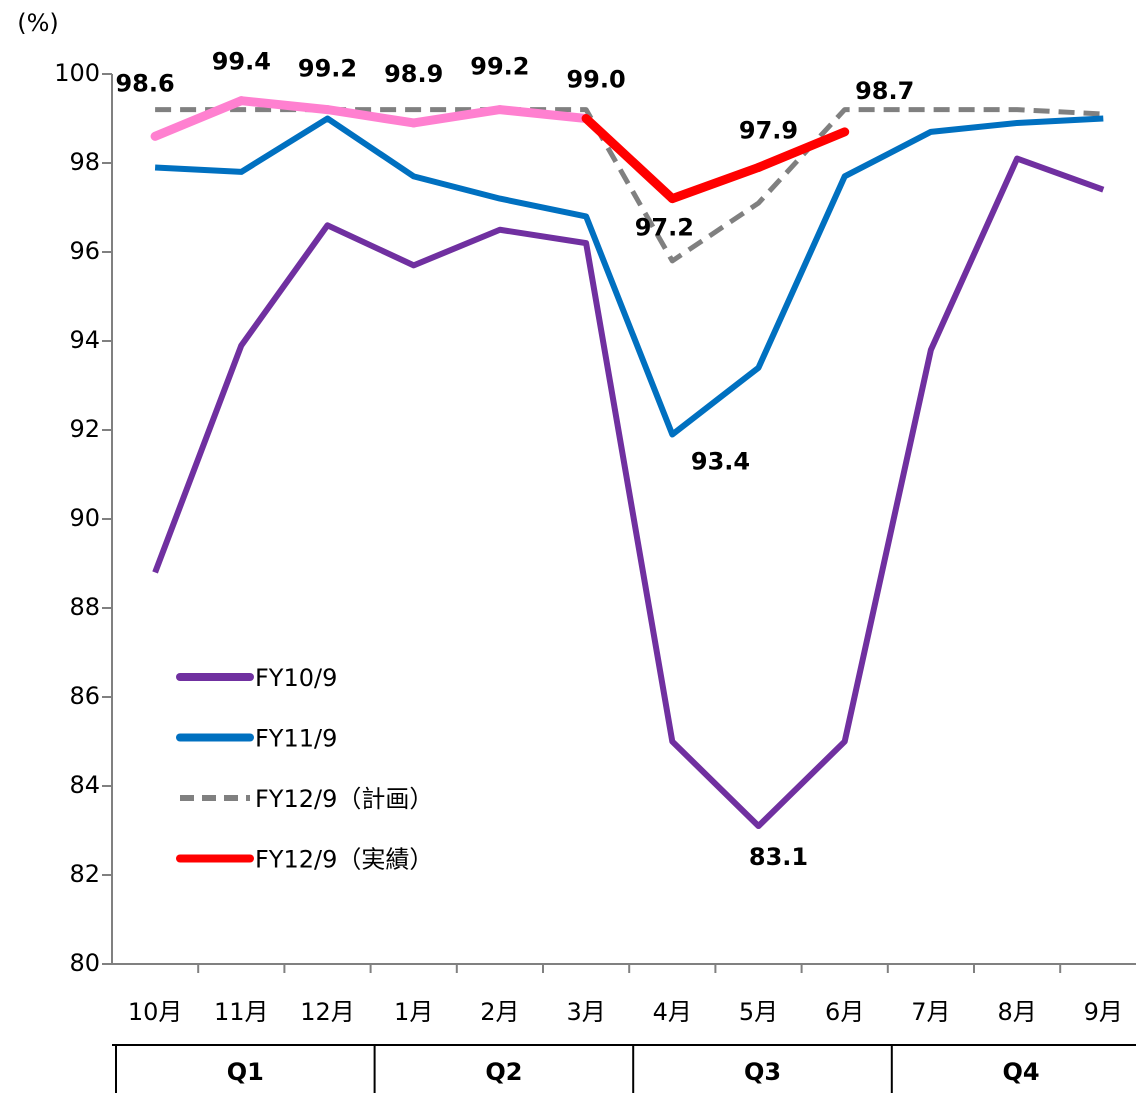 Image resolution: width=1136 pixels, height=1093 pixels. I want to click on y-tick-label: 90, so click(84, 518).